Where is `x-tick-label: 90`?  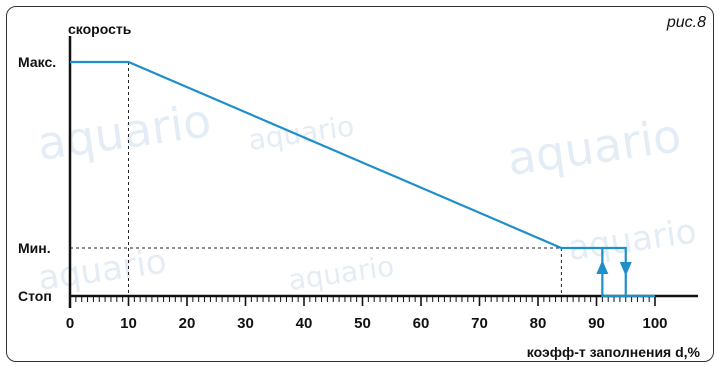
x-tick-label: 90 is located at coordinates (596, 323).